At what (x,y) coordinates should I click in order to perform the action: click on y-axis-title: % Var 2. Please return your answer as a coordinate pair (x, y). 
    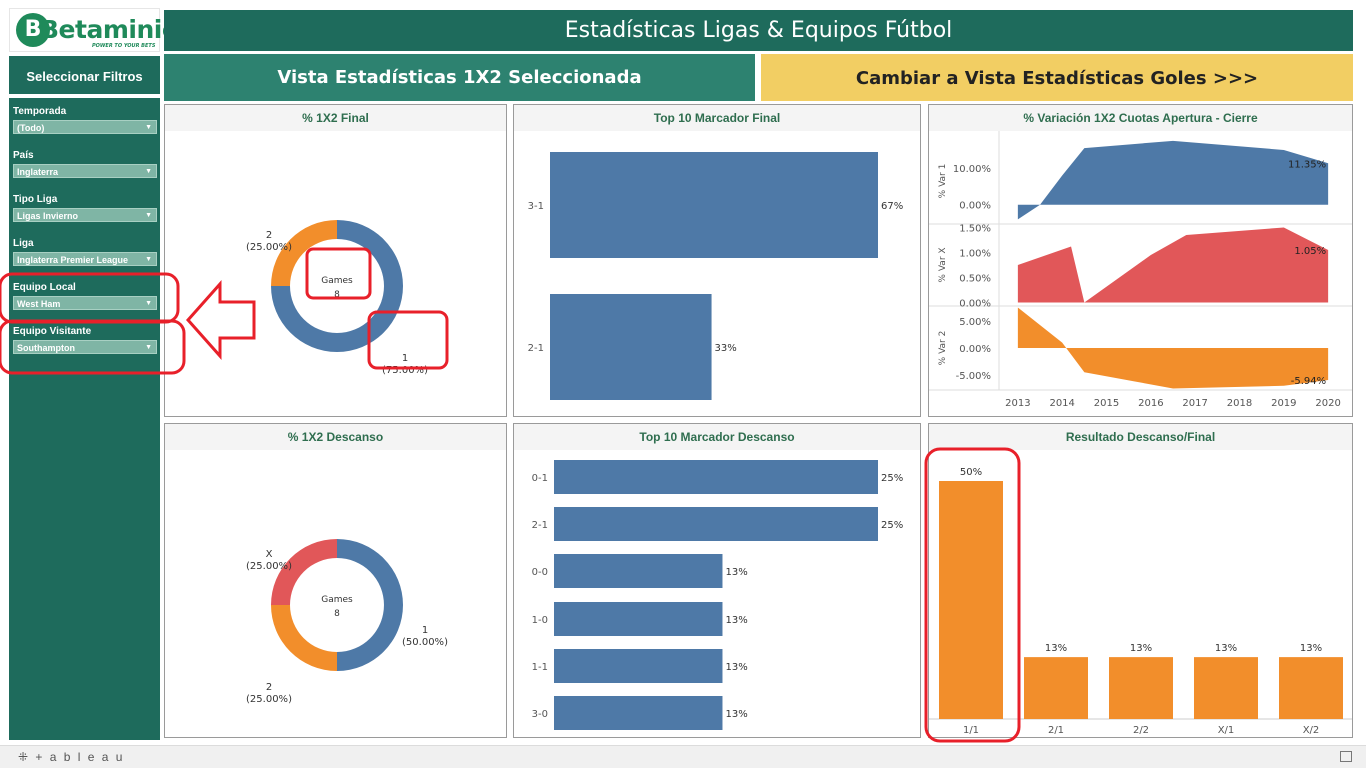
    Looking at the image, I should click on (943, 348).